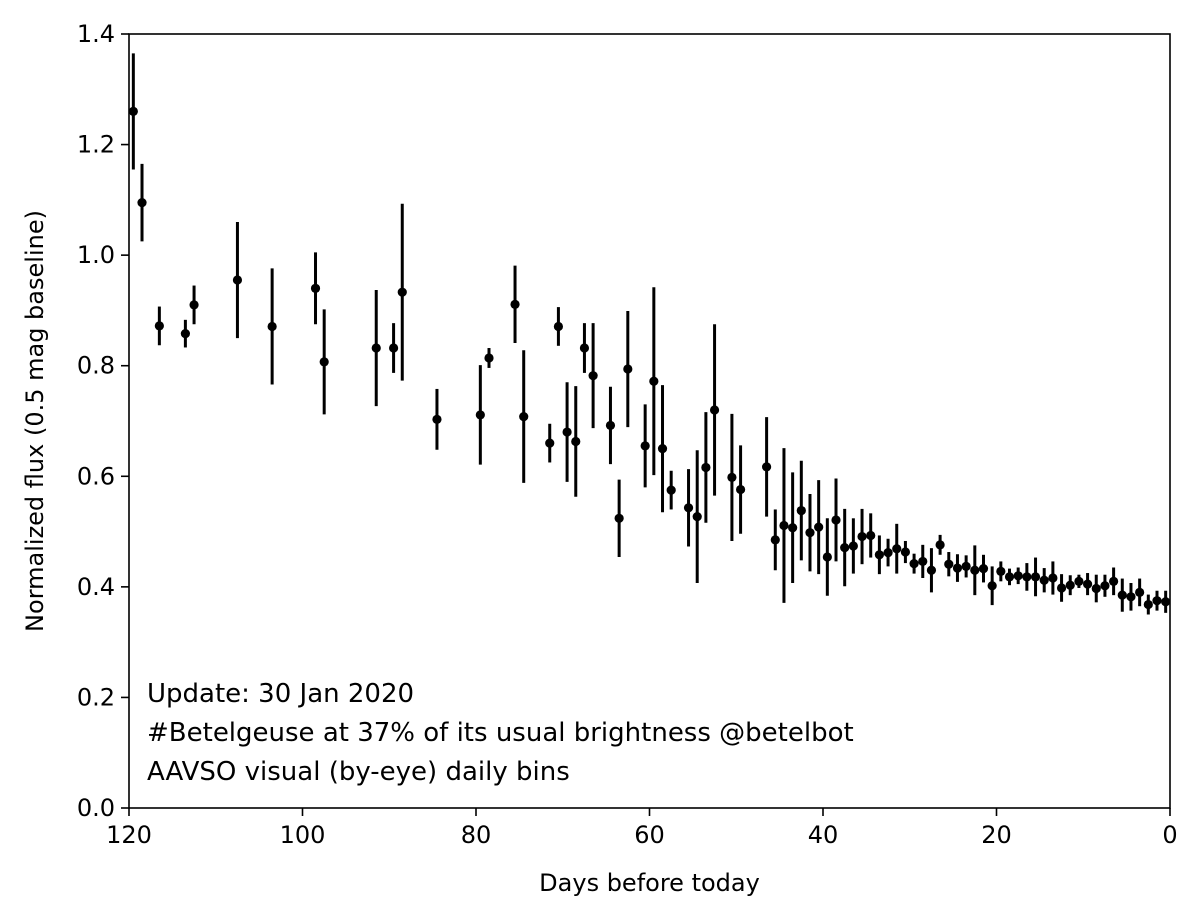 The width and height of the screenshot is (1200, 920). What do you see at coordinates (96, 808) in the screenshot?
I see `y-tick-label: 0.0` at bounding box center [96, 808].